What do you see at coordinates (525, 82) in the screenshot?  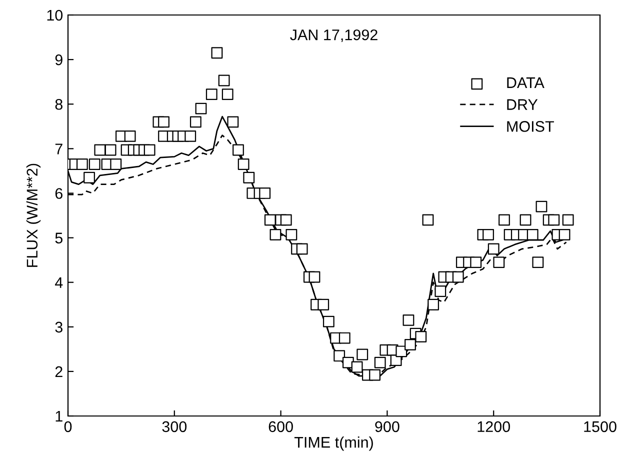 I see `legend-label: DATA` at bounding box center [525, 82].